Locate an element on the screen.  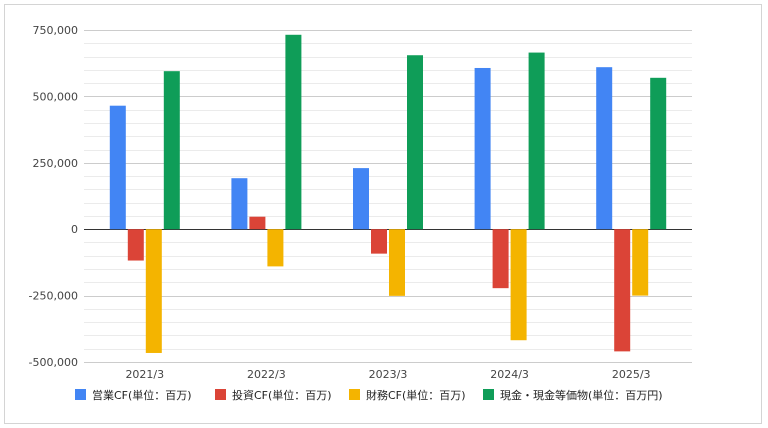
x-tick-label: 2022/3 is located at coordinates (266, 374).